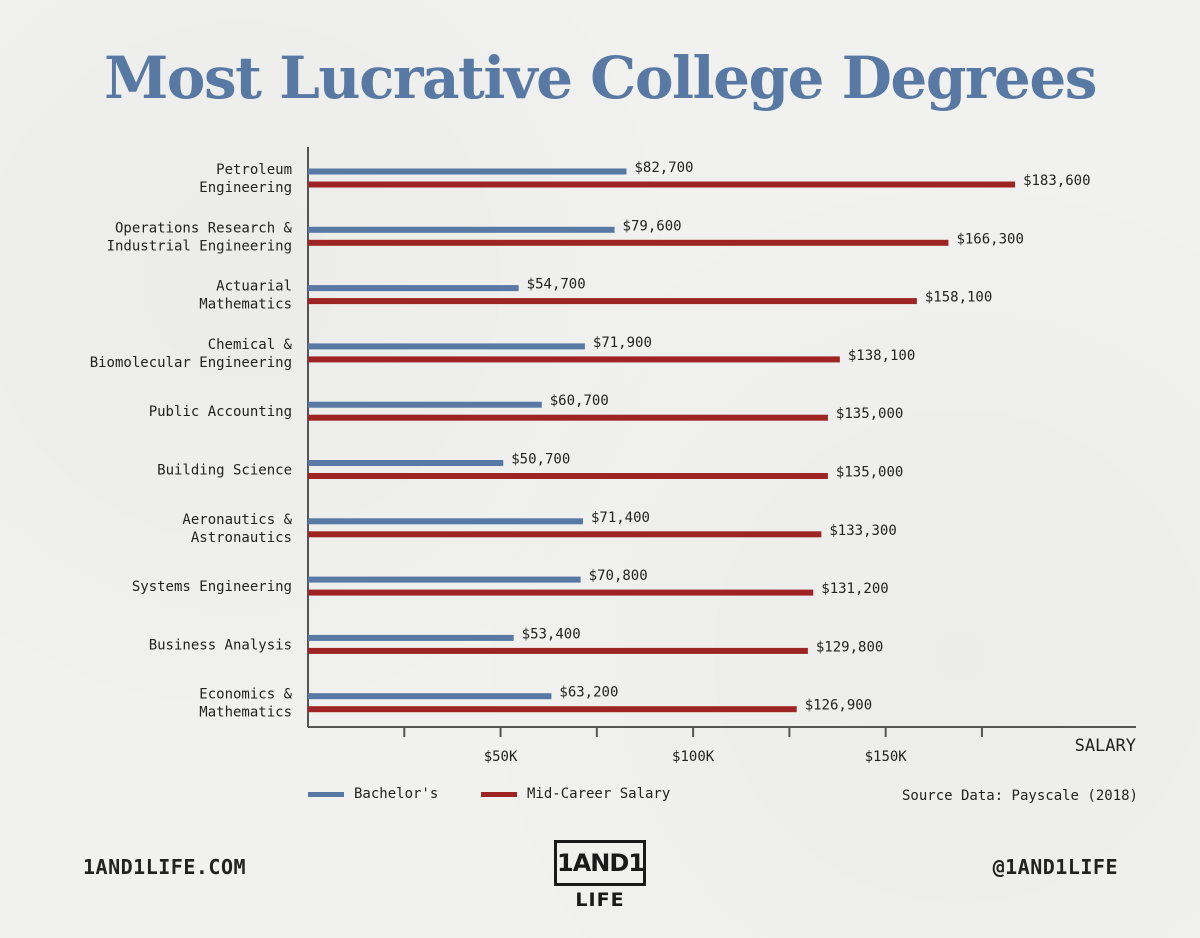 The width and height of the screenshot is (1200, 938). What do you see at coordinates (191, 354) in the screenshot?
I see `category-label: Chemical & Biomolecular Engineering` at bounding box center [191, 354].